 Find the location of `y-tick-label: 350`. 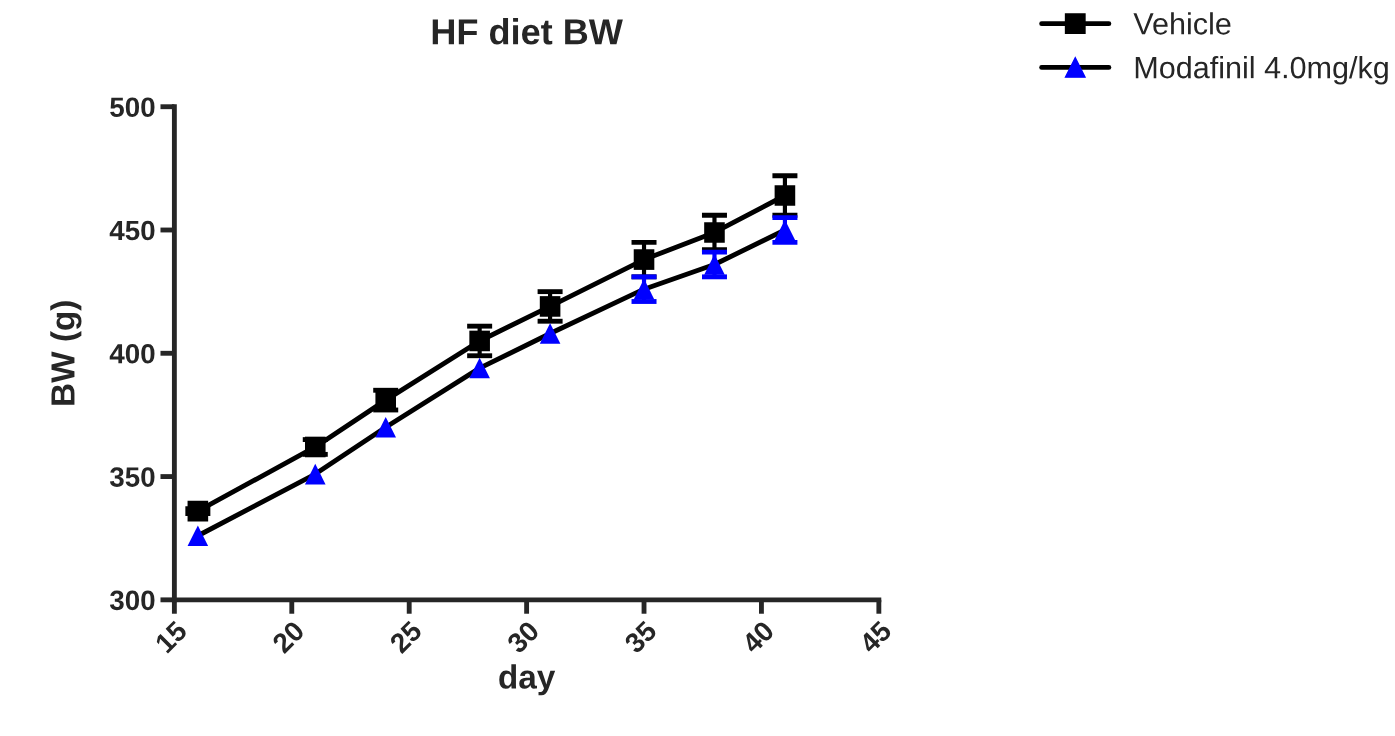

y-tick-label: 350 is located at coordinates (132, 477).